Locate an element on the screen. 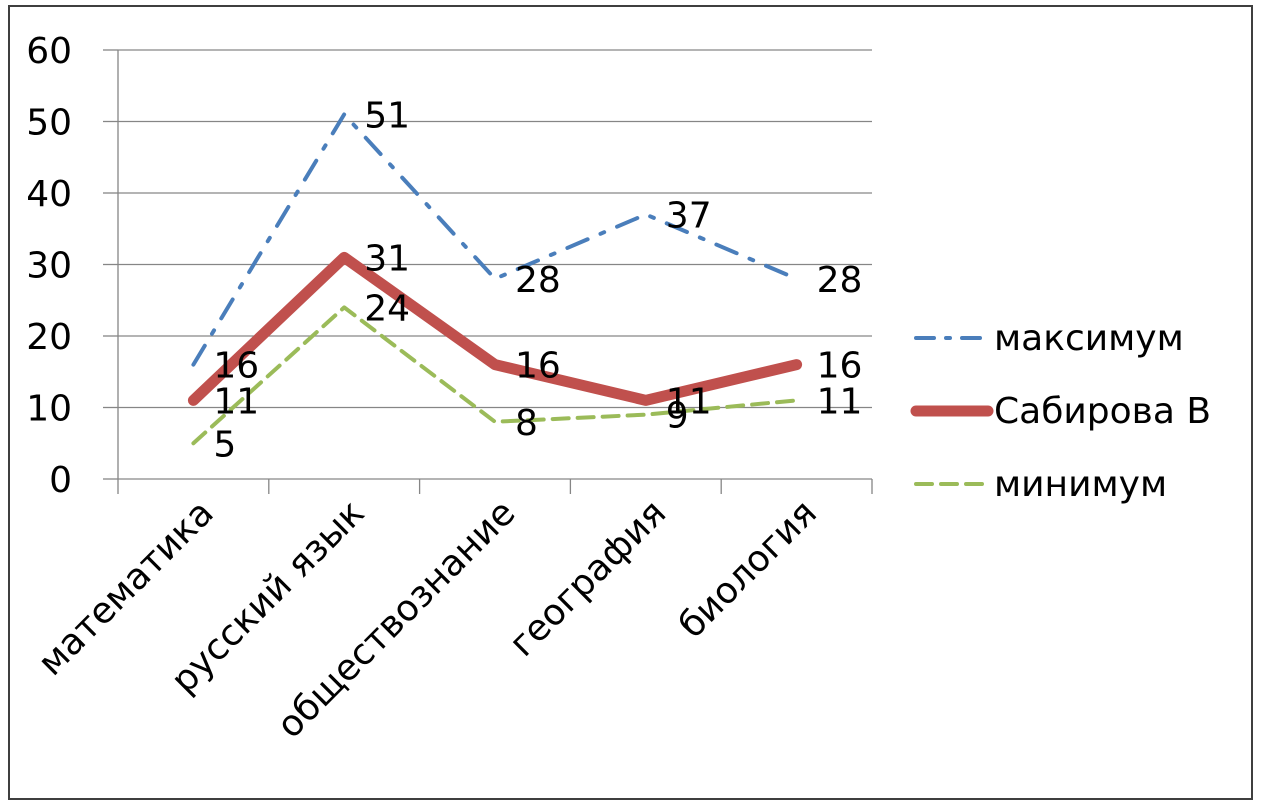 This screenshot has height=807, width=1261. y-tick-label: 20 is located at coordinates (49, 337).